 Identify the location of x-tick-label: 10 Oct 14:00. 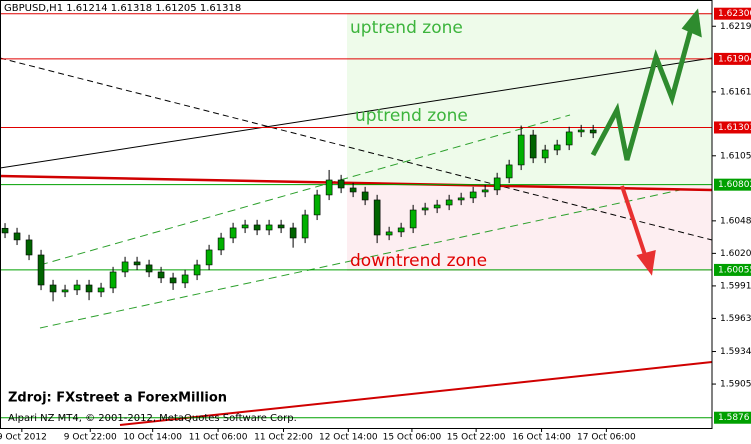
(152, 438).